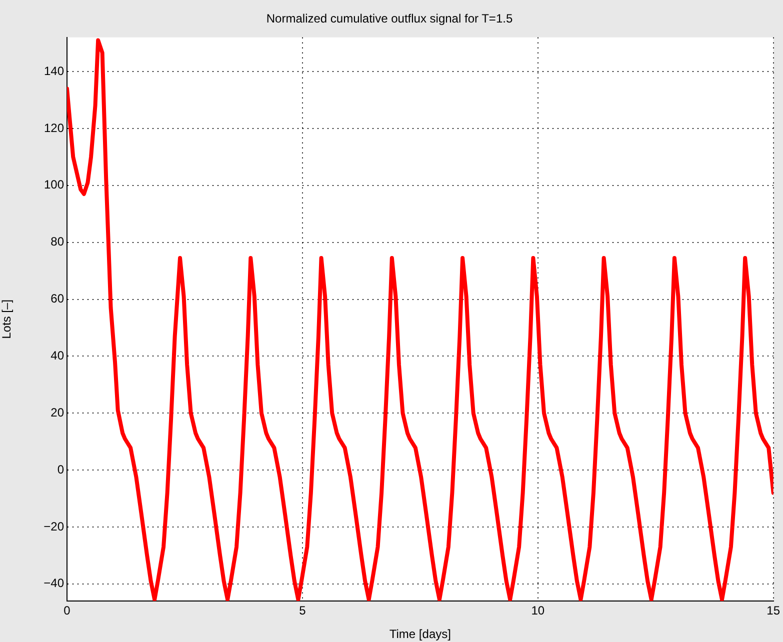 The width and height of the screenshot is (783, 642). What do you see at coordinates (54, 526) in the screenshot?
I see `y-tick-label: −20` at bounding box center [54, 526].